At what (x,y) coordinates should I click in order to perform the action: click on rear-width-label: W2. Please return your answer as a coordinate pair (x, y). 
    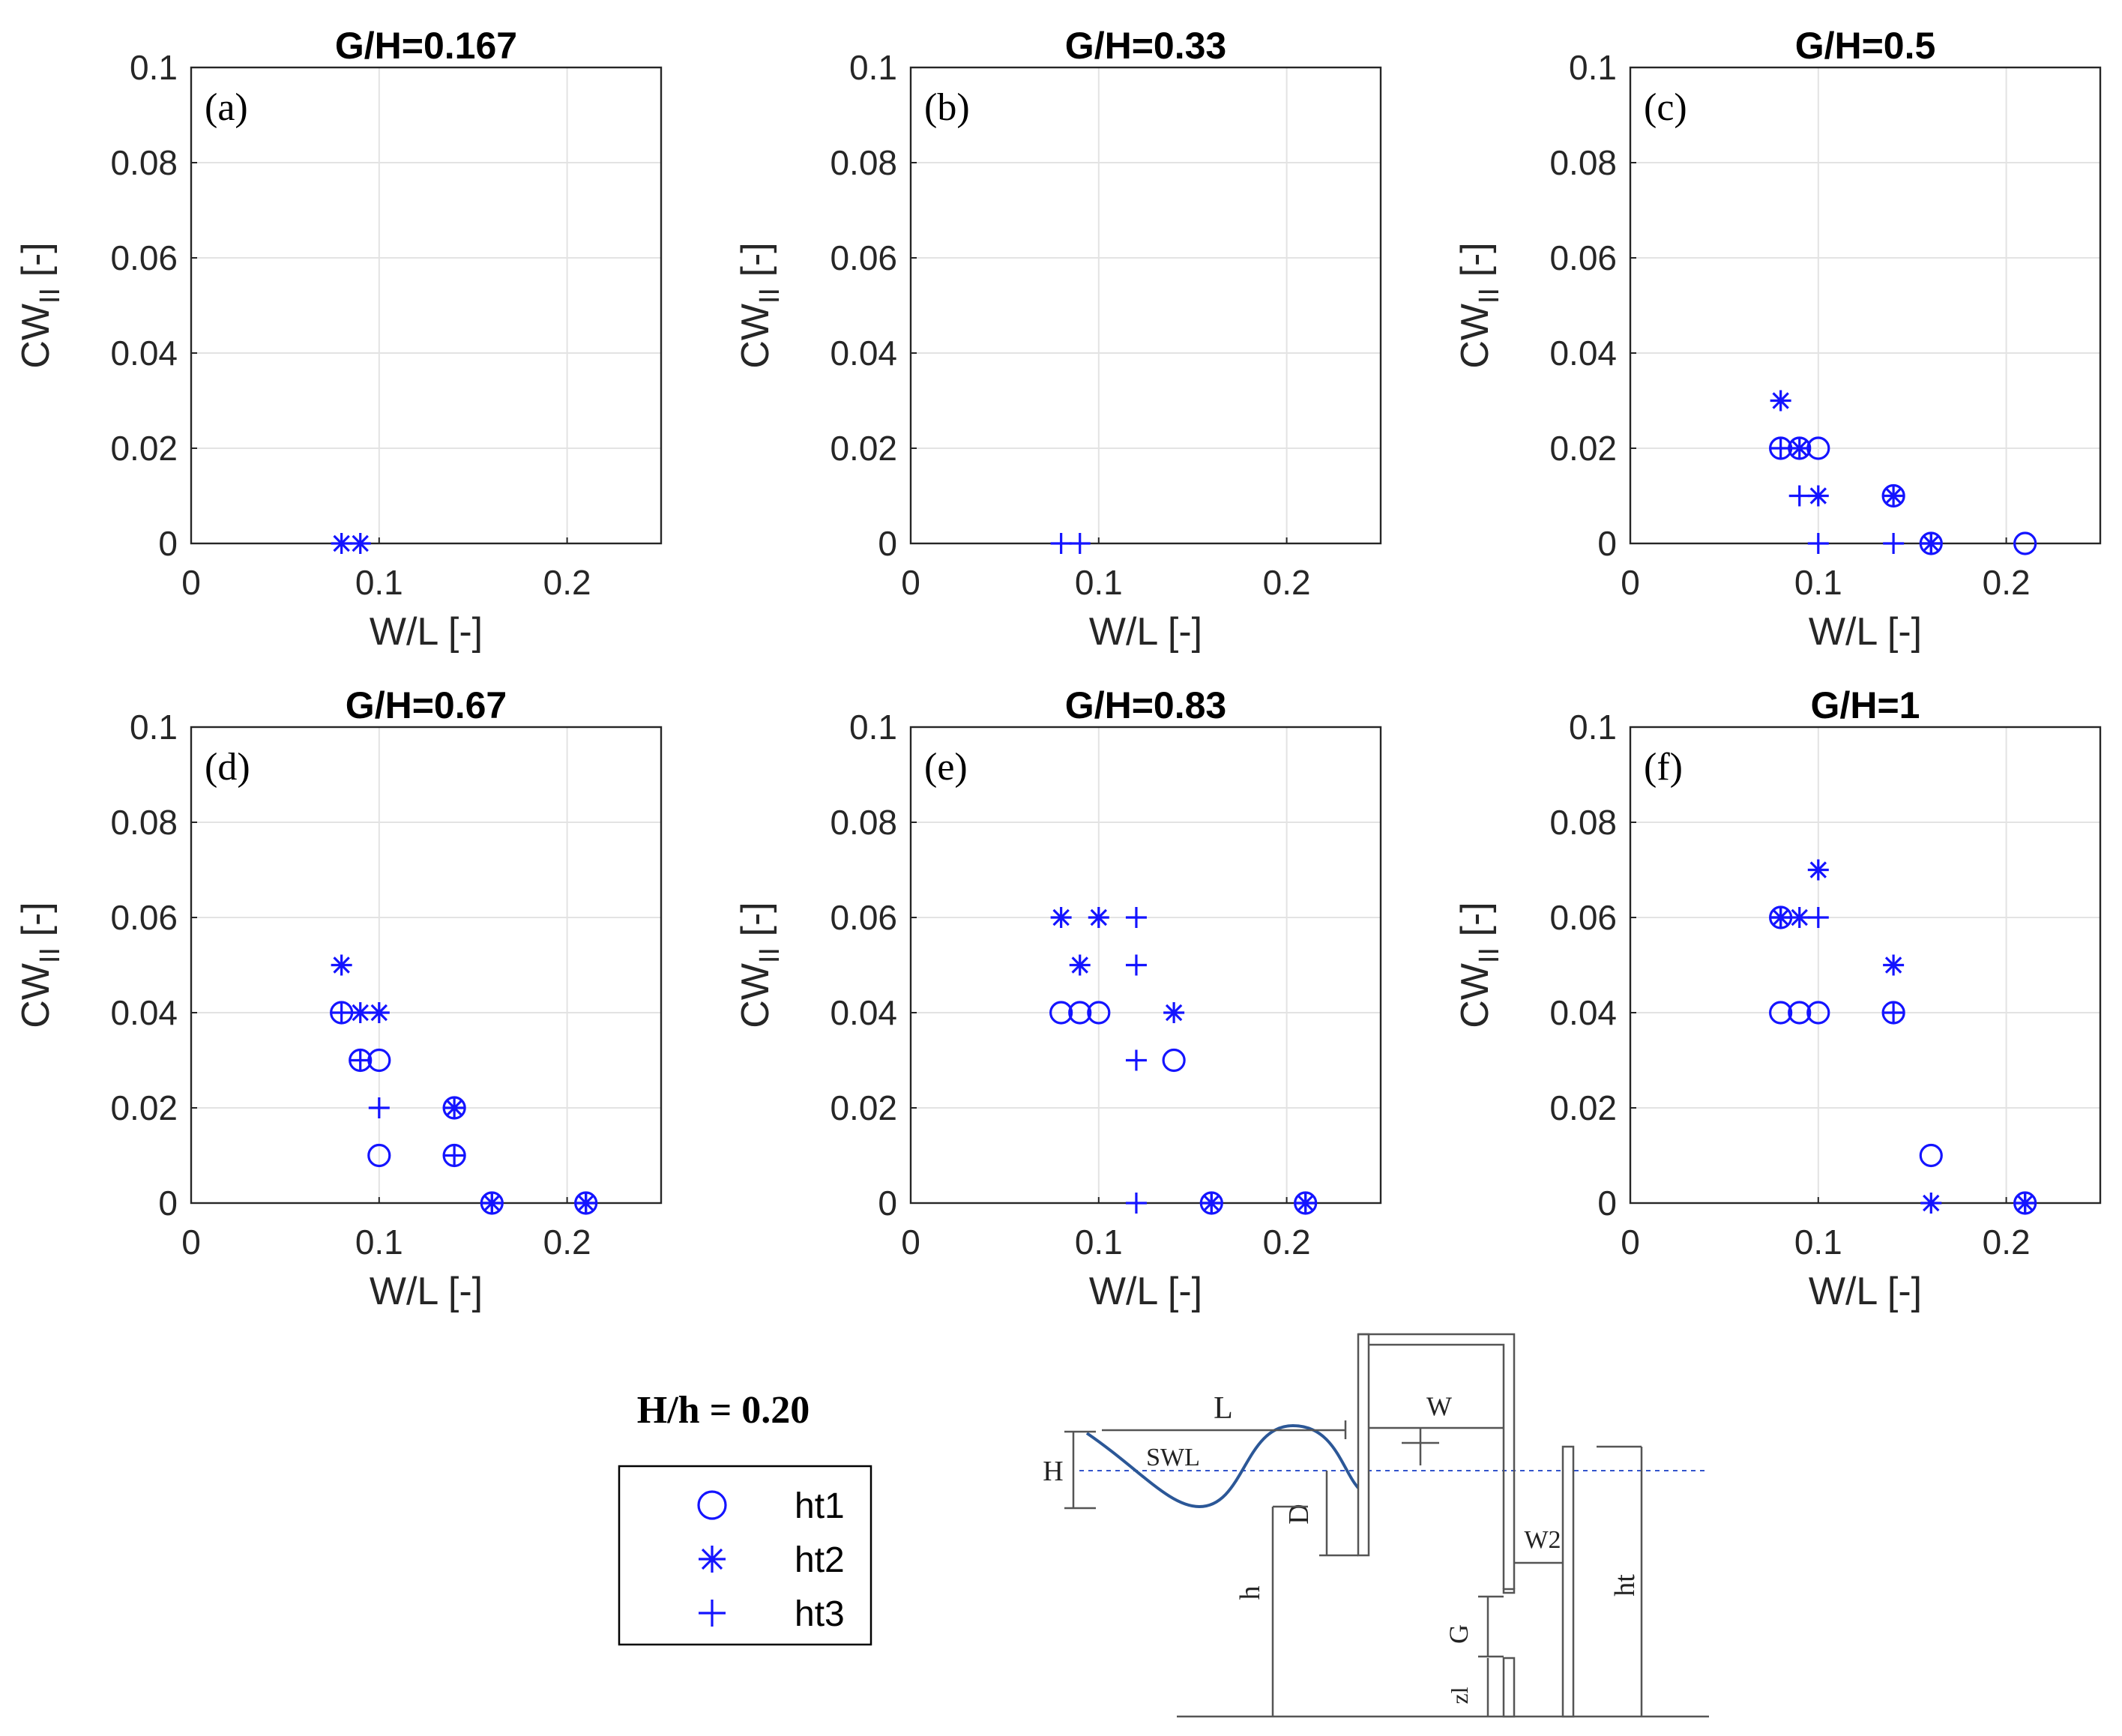
    Looking at the image, I should click on (1542, 1540).